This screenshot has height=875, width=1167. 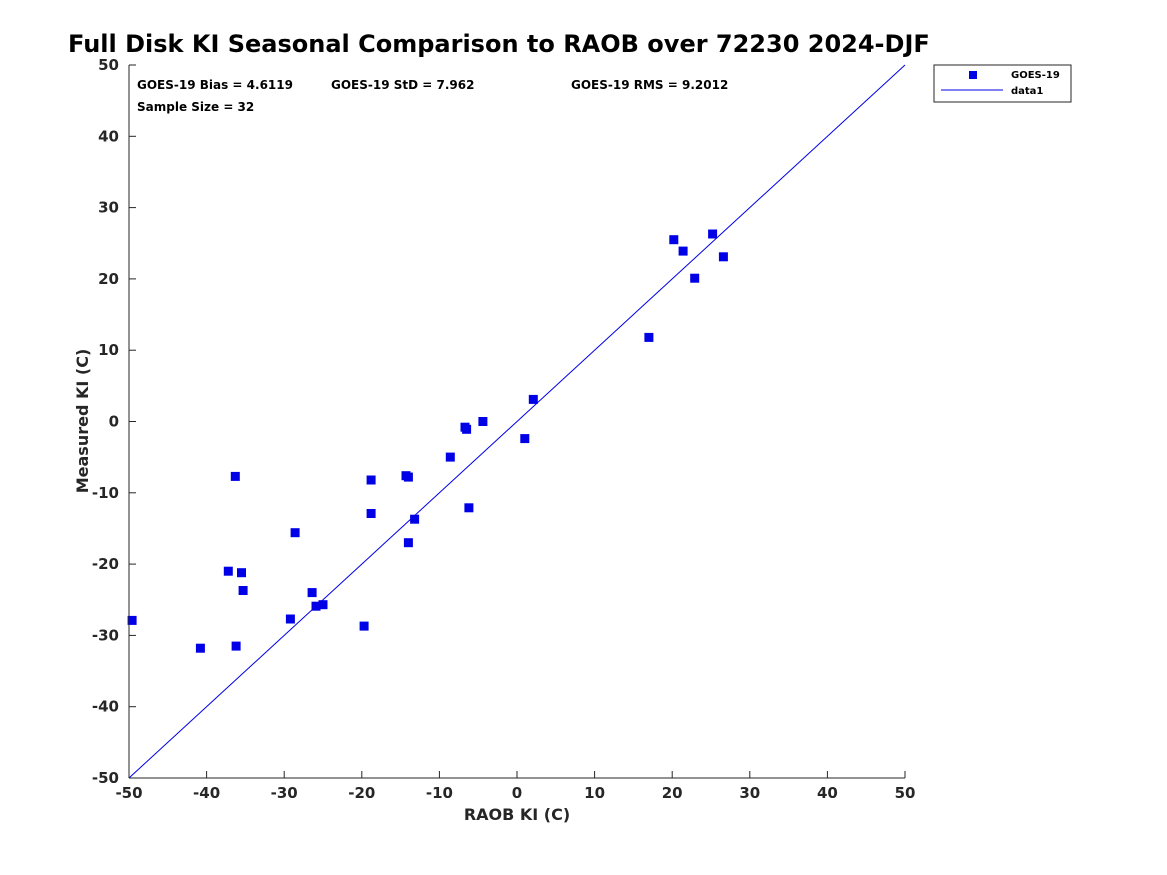 What do you see at coordinates (284, 793) in the screenshot?
I see `x-tick-label: -30` at bounding box center [284, 793].